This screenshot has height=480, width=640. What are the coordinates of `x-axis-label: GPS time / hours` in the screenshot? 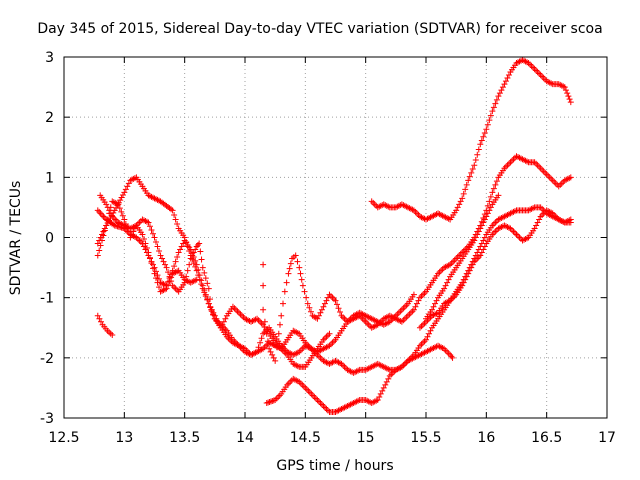 It's located at (334, 466).